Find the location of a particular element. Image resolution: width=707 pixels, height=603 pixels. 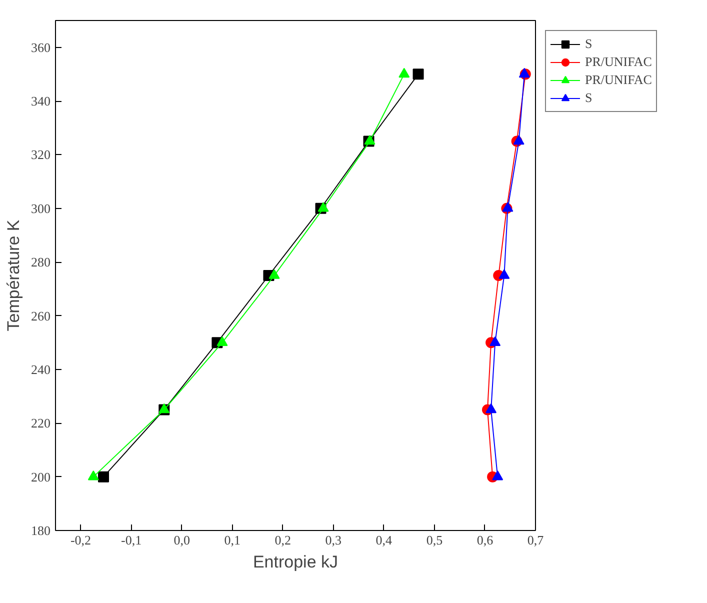

x-tick-label: 0,7 is located at coordinates (535, 540).